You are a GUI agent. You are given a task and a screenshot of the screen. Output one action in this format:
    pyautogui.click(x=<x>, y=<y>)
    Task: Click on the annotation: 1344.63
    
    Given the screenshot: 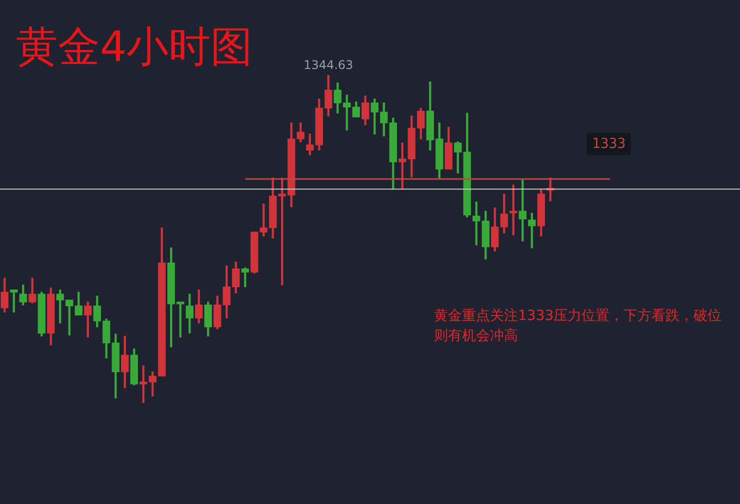 What is the action you would take?
    pyautogui.click(x=329, y=65)
    